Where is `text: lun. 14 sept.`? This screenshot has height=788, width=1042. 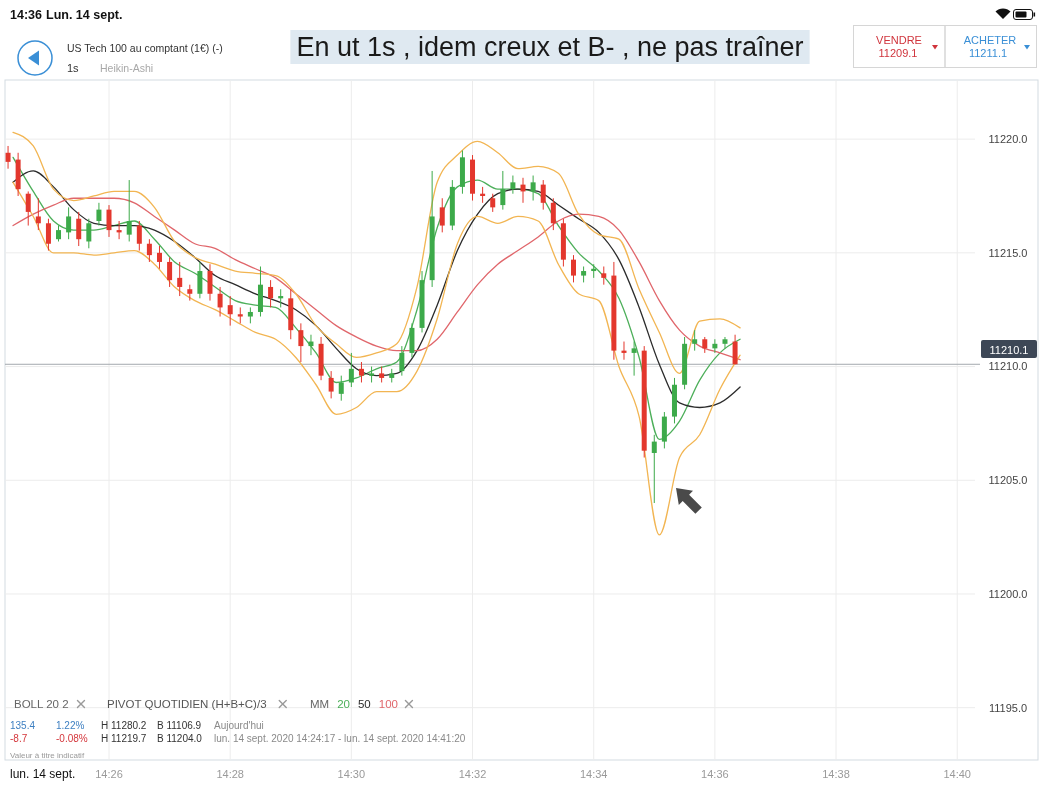
text: lun. 14 sept. is located at coordinates (43, 774).